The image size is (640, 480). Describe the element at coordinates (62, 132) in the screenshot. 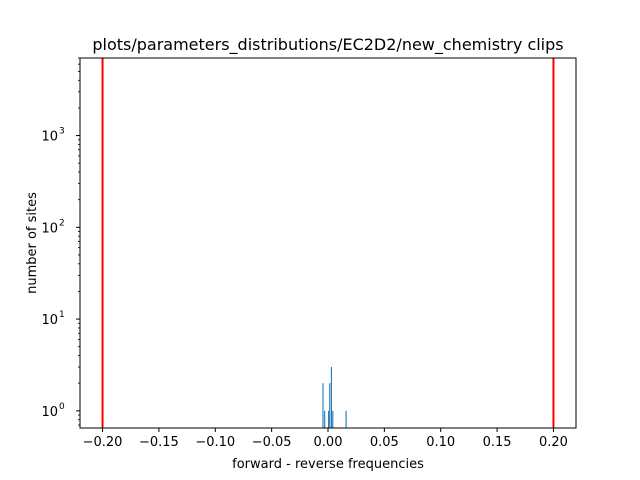

I see `y-tick-exponent: 3` at that location.